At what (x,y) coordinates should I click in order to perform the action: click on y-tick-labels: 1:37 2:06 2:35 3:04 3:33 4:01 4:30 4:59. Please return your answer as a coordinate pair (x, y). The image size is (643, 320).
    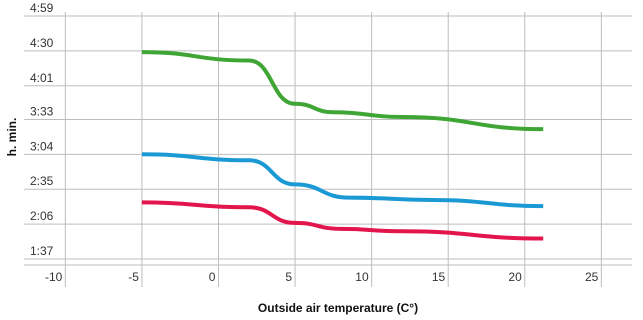
    Looking at the image, I should click on (42, 129).